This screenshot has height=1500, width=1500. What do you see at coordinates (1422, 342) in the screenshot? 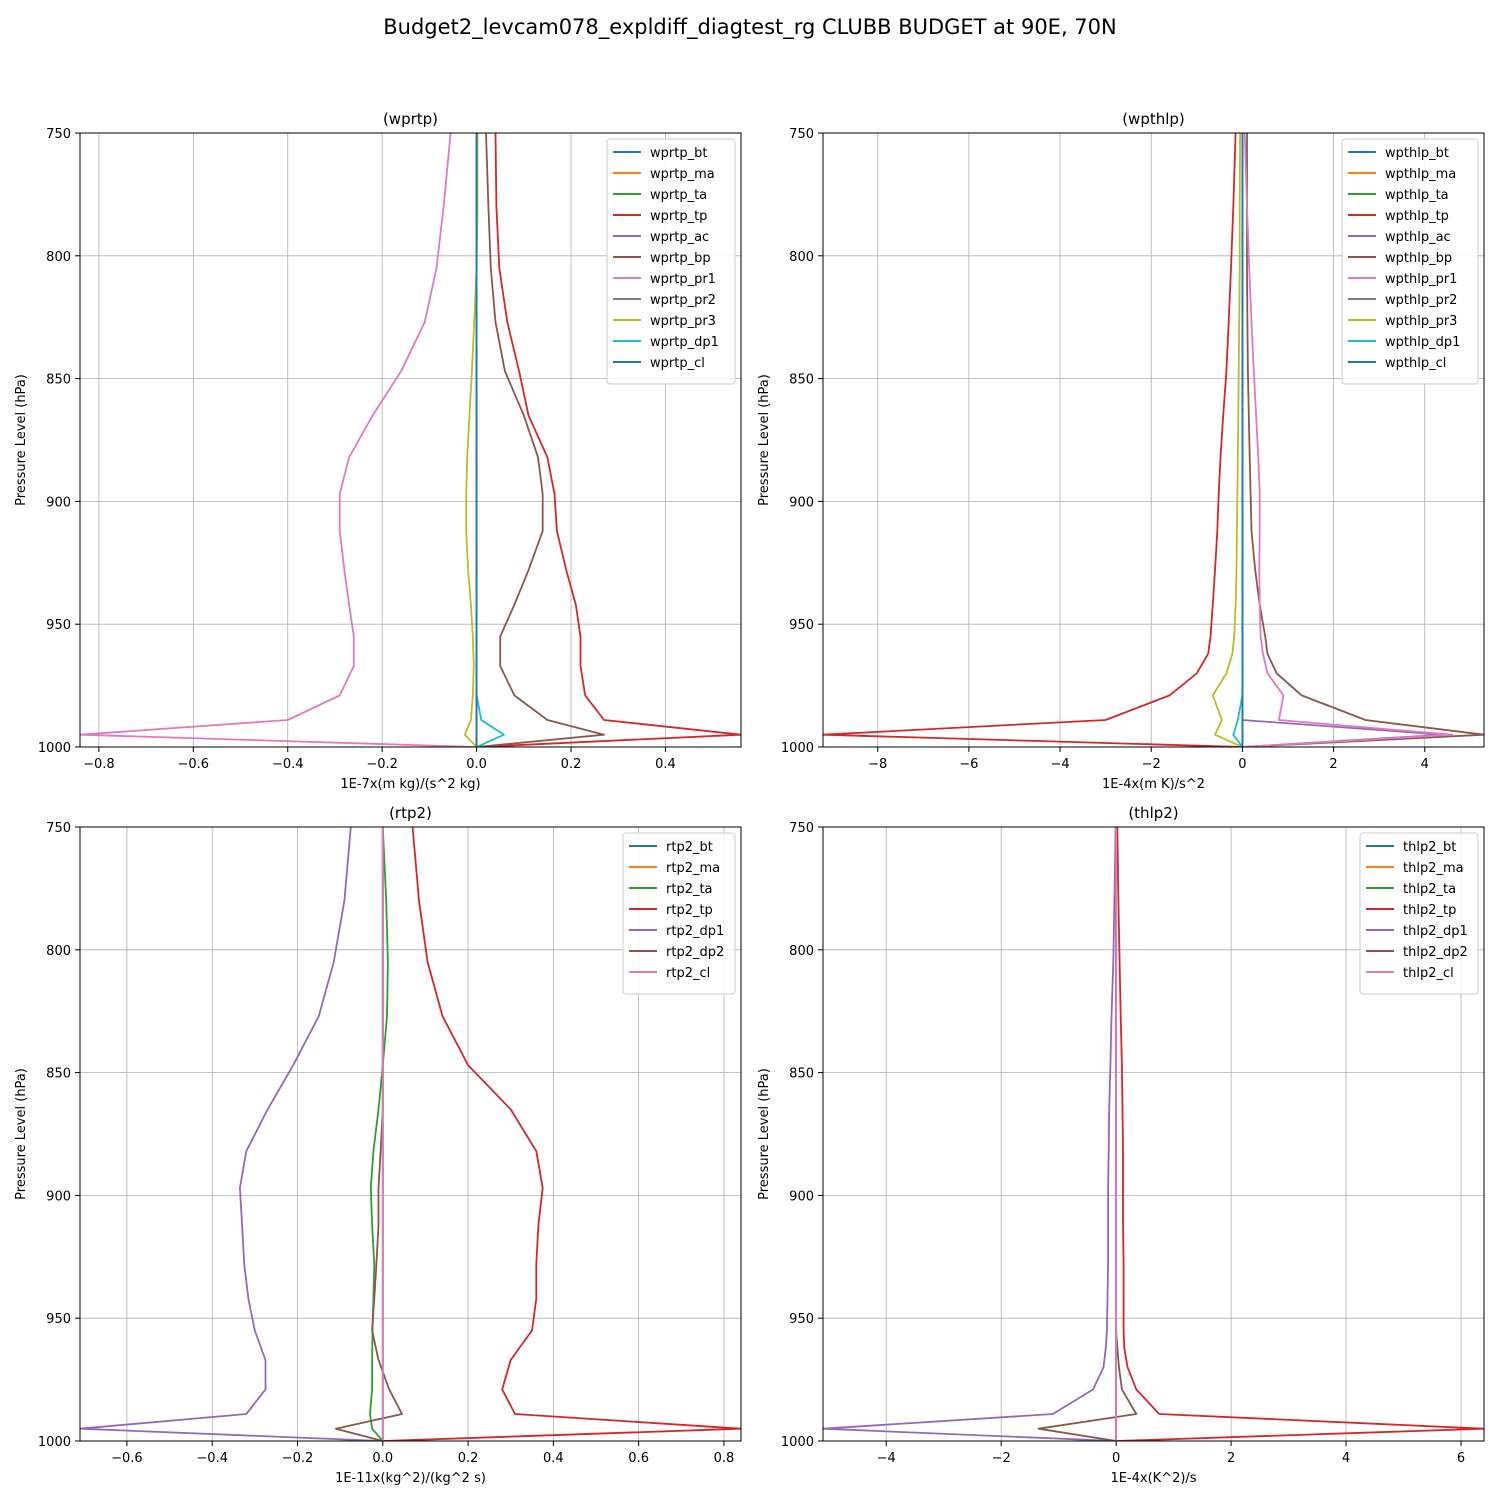
I see `legend-entry: wpthlp_dp1` at bounding box center [1422, 342].